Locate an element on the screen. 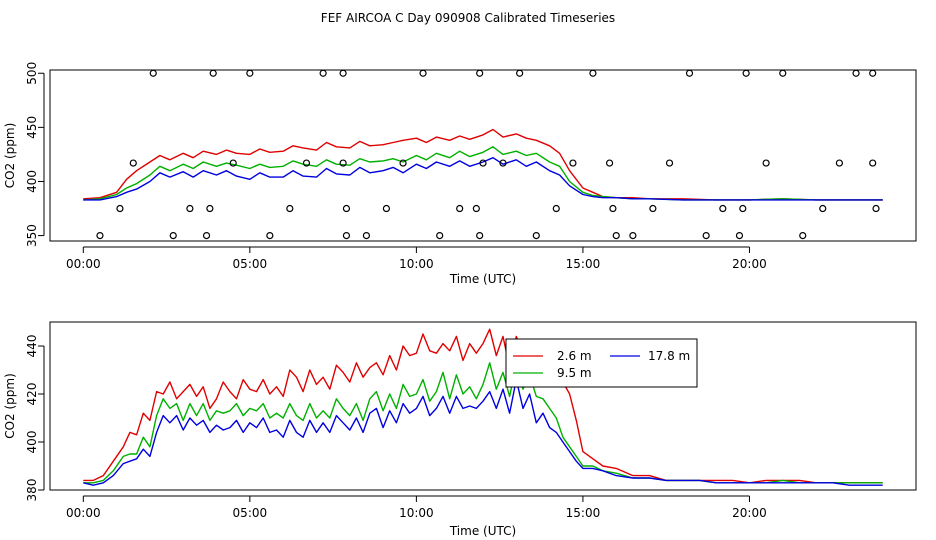 This screenshot has height=540, width=936. top-x-axis-label: Time (UTC) is located at coordinates (482, 279).